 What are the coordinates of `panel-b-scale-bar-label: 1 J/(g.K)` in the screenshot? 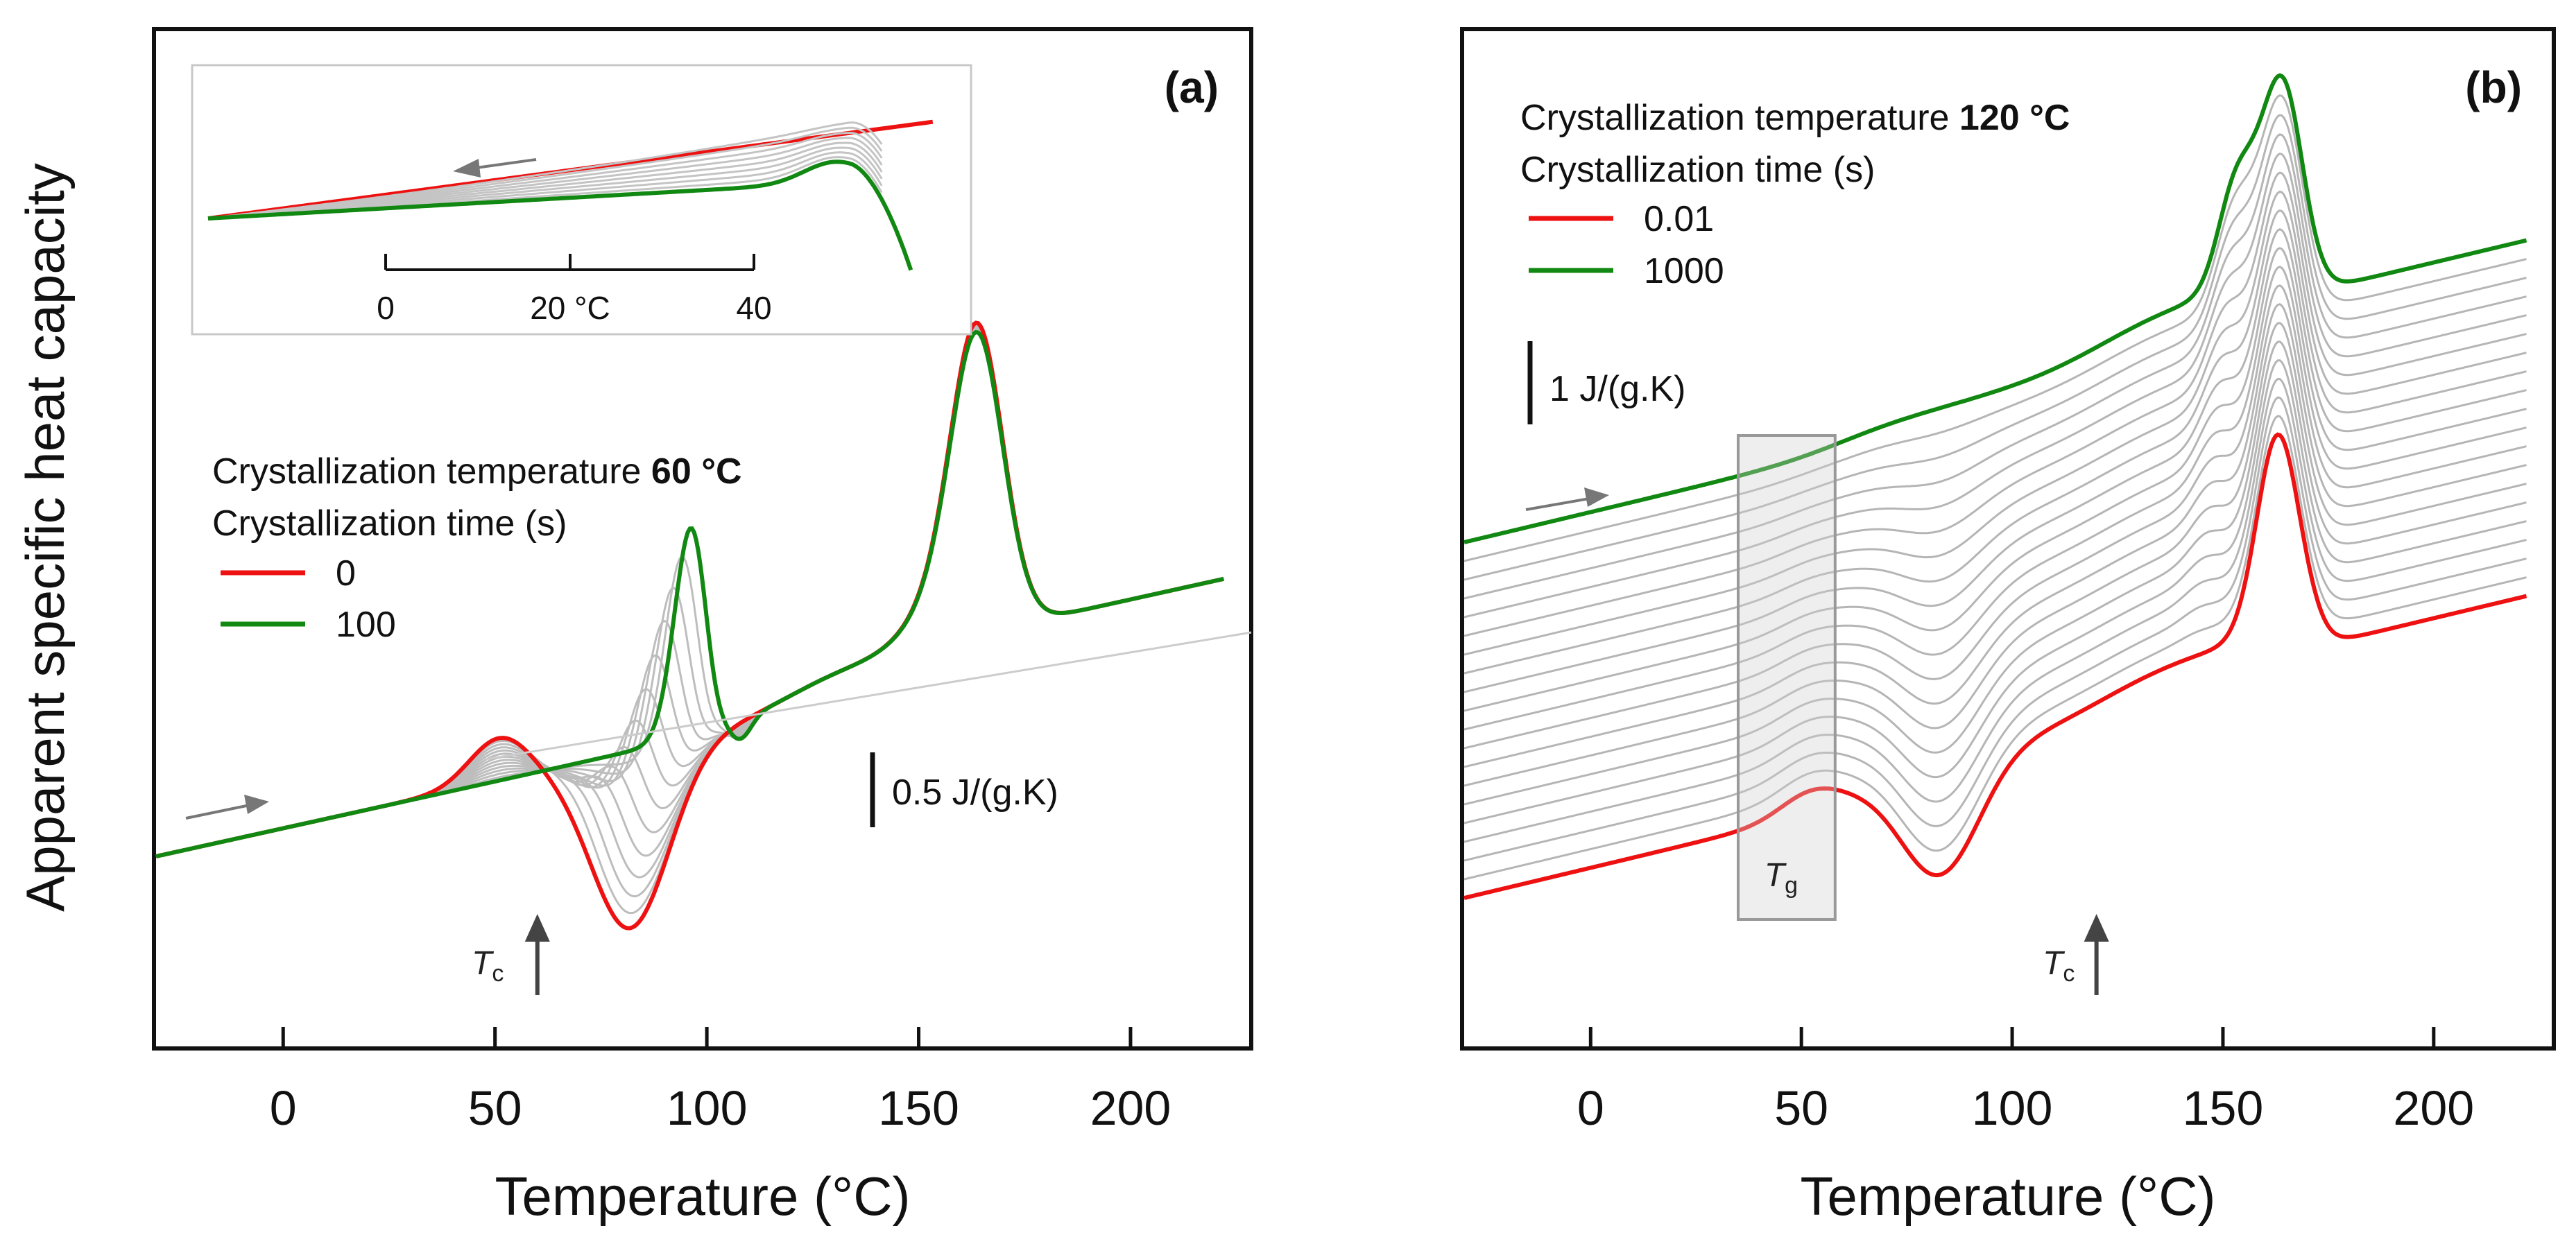 It's located at (1617, 389).